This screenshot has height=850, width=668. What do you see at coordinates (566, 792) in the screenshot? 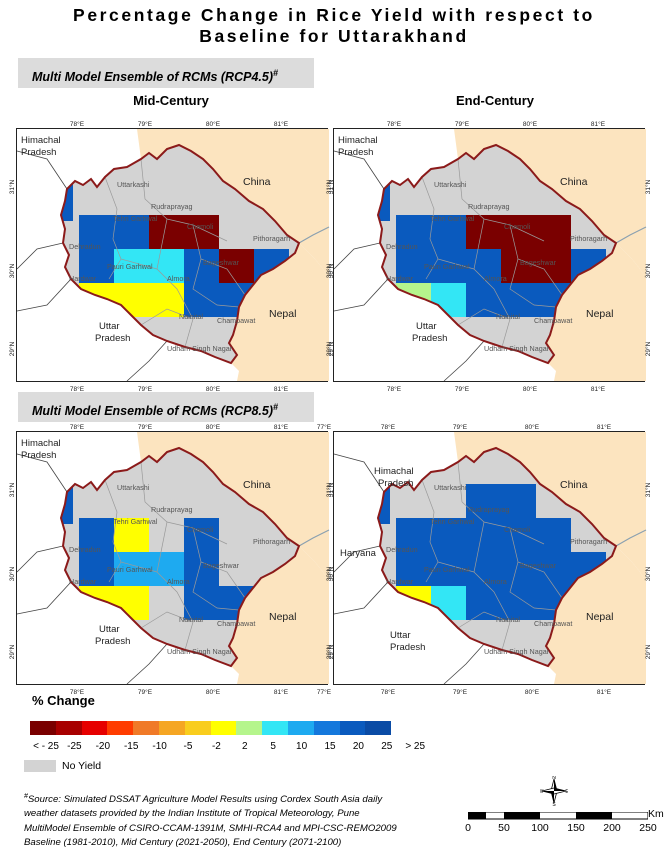
I see `compass-e: E` at bounding box center [566, 792].